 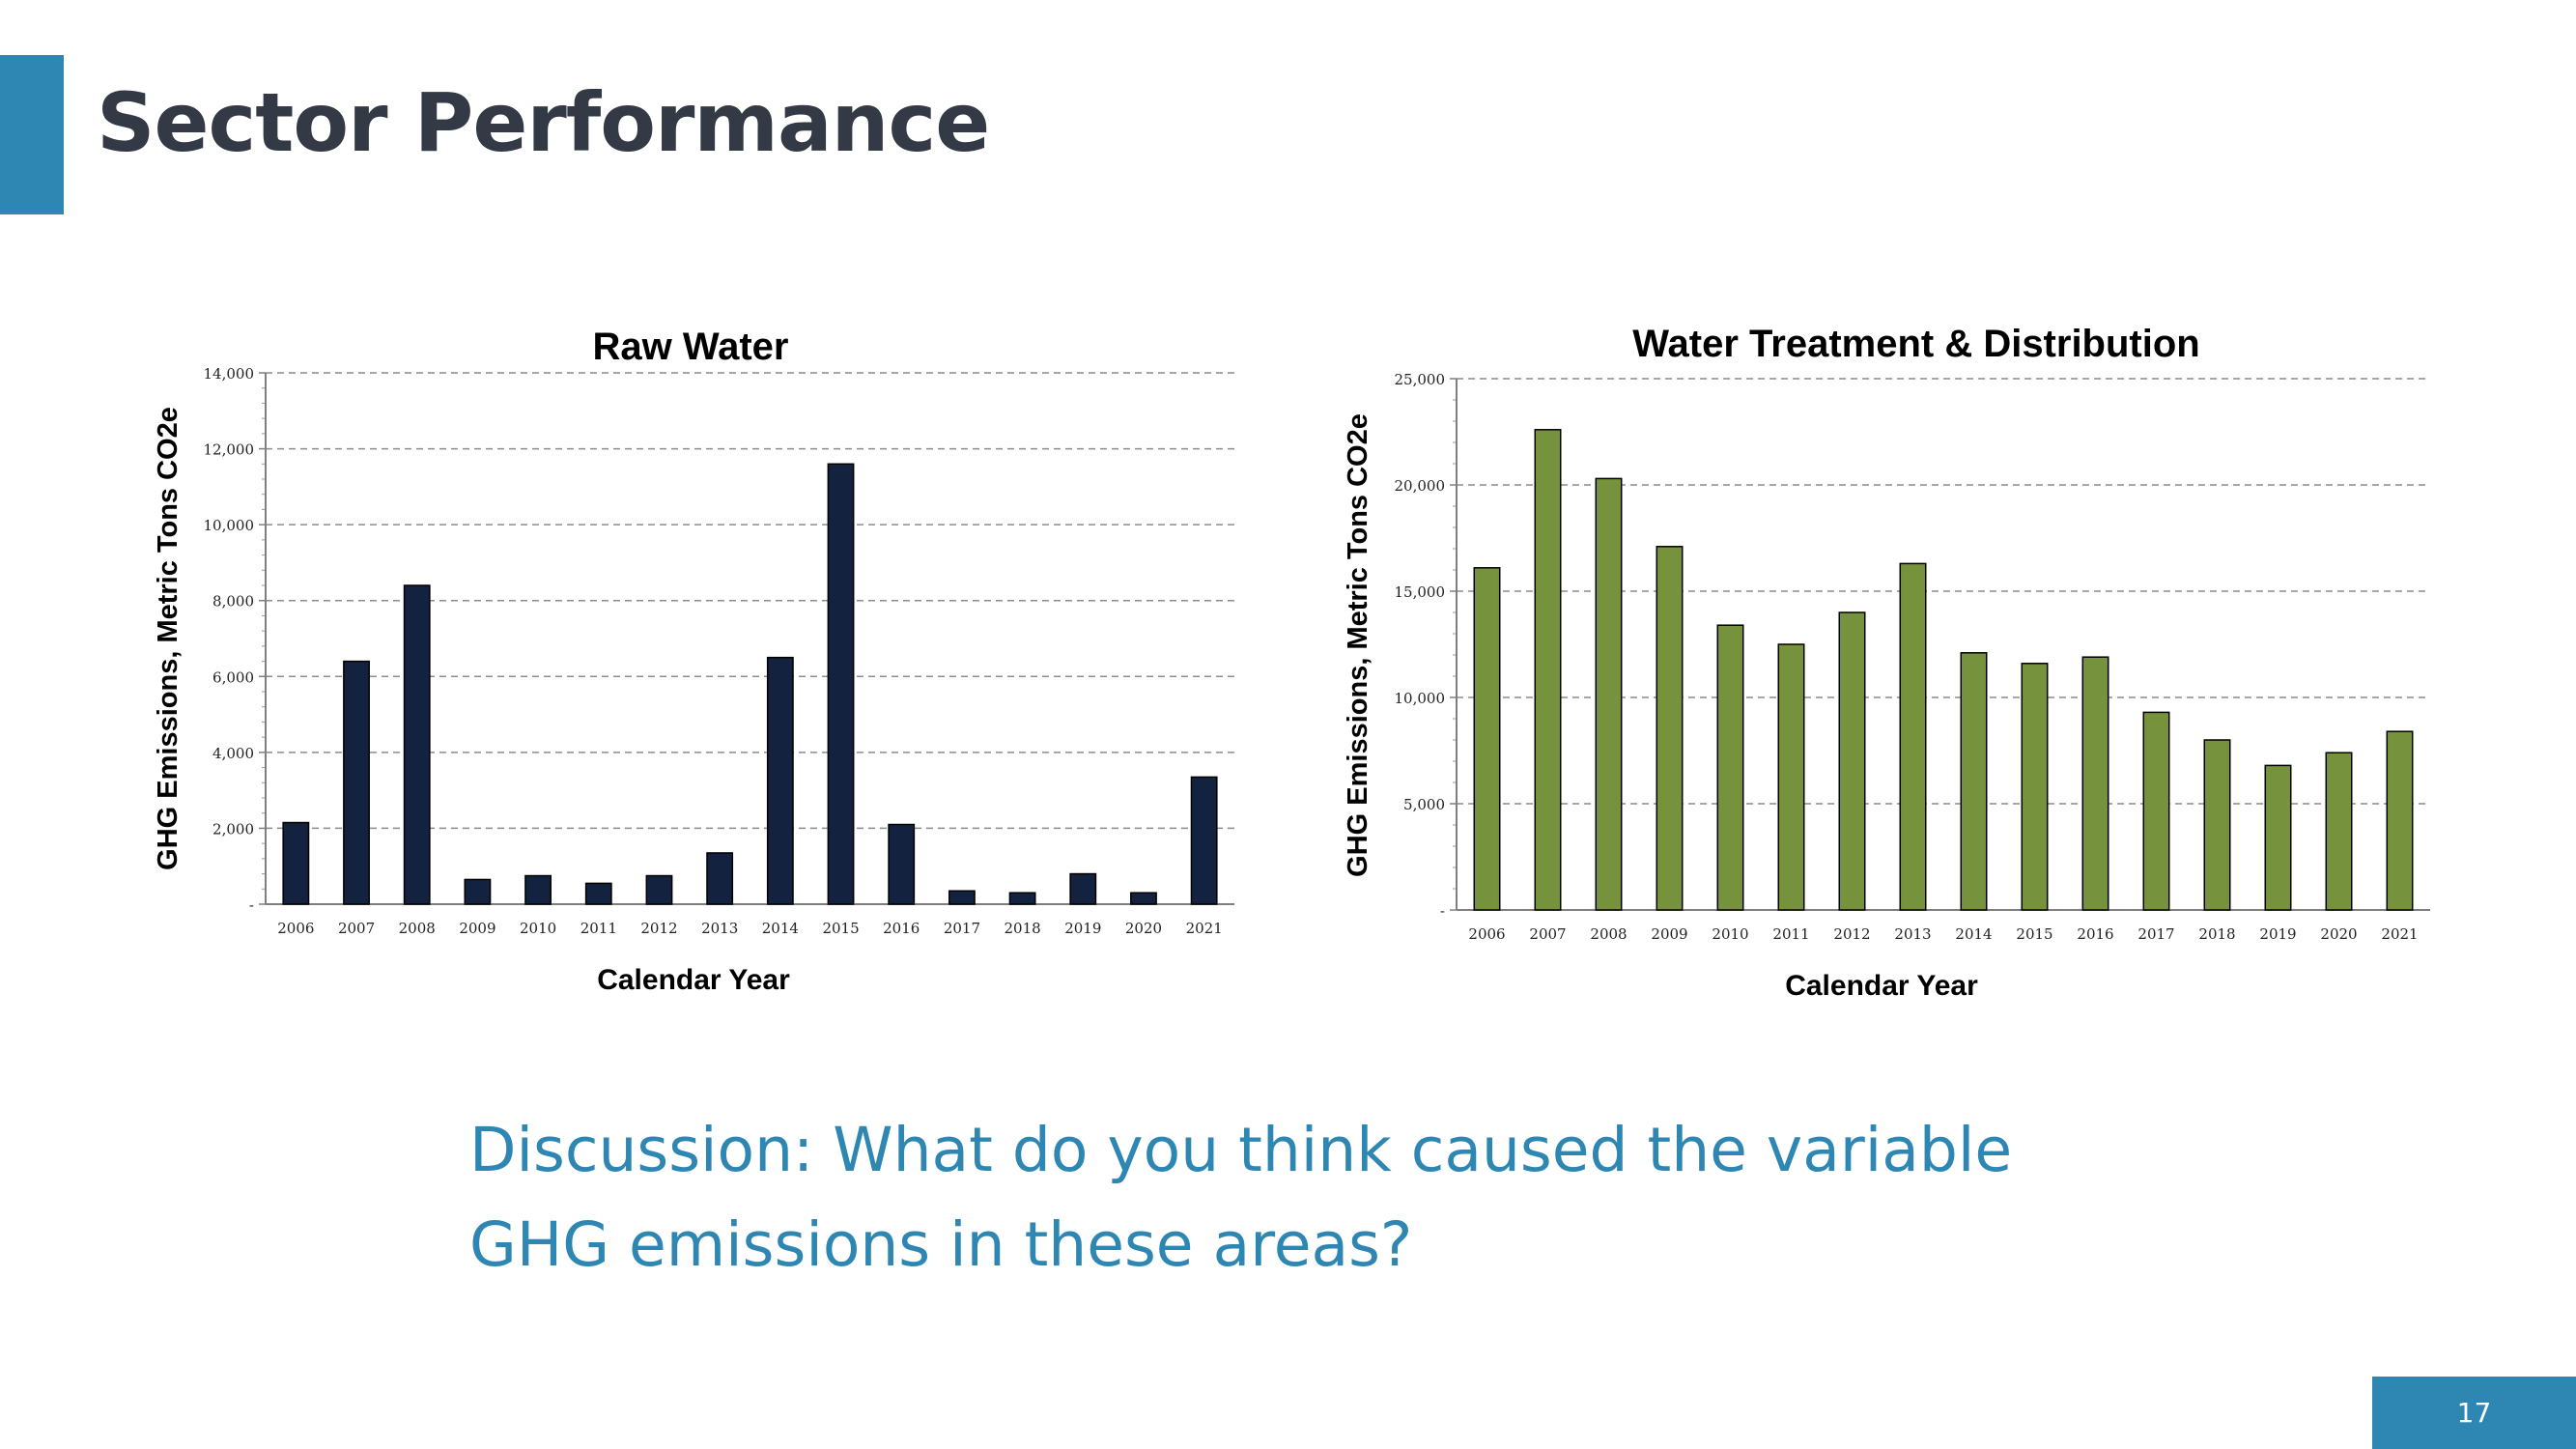 I want to click on page-number: 17, so click(x=2474, y=1413).